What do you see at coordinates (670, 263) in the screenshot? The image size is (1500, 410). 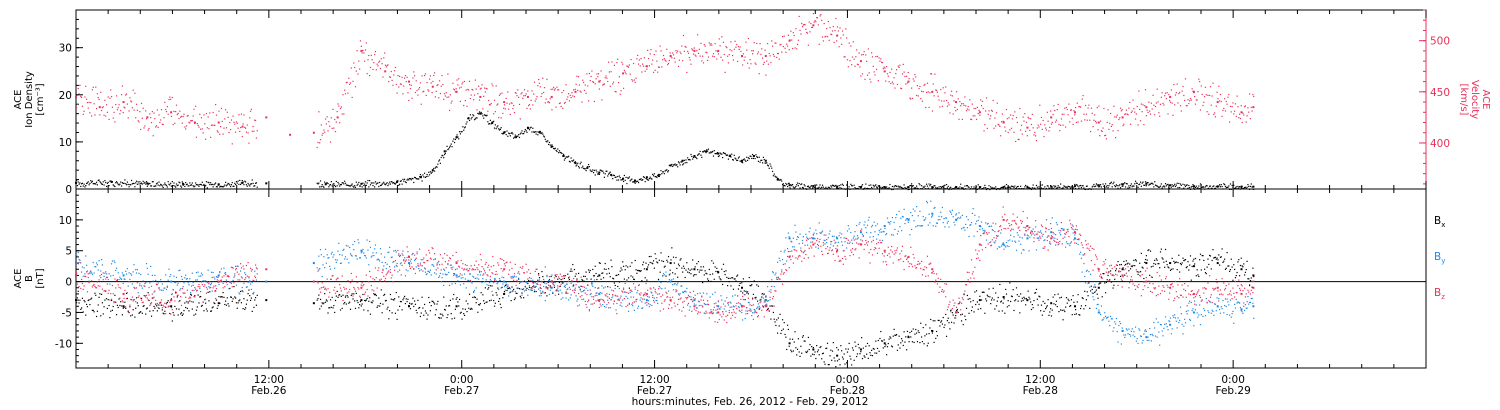 I see `Bx-point` at bounding box center [670, 263].